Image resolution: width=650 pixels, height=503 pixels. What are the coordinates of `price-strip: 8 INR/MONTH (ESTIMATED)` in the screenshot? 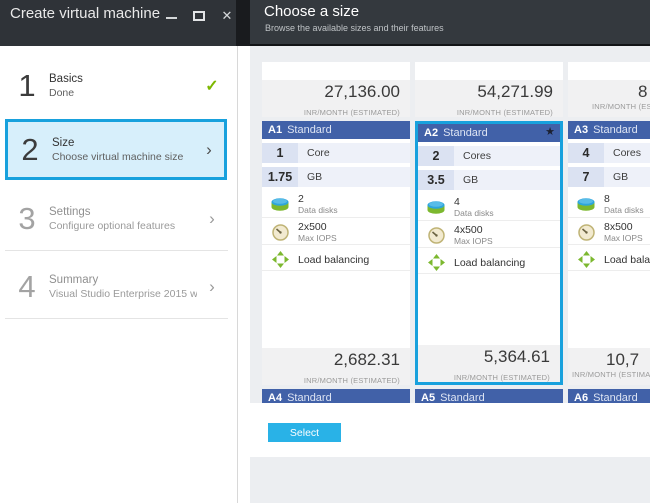 It's located at (609, 98).